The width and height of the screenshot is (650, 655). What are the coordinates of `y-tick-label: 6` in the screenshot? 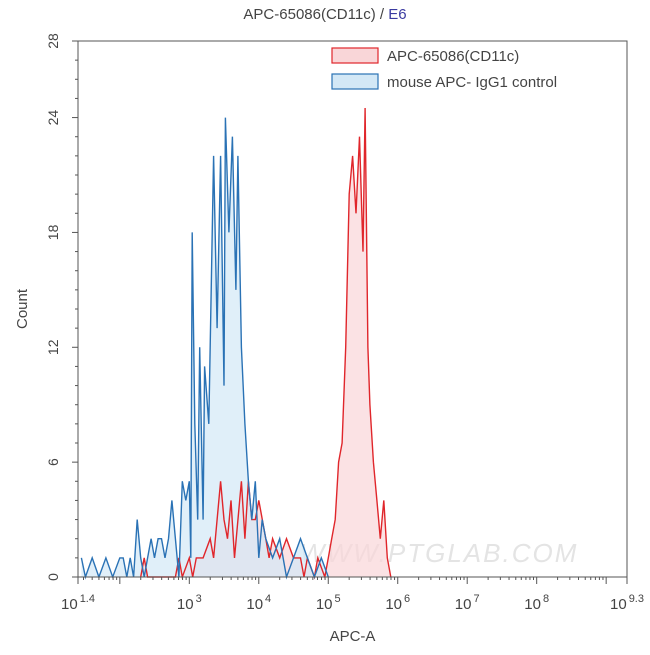 It's located at (53, 462).